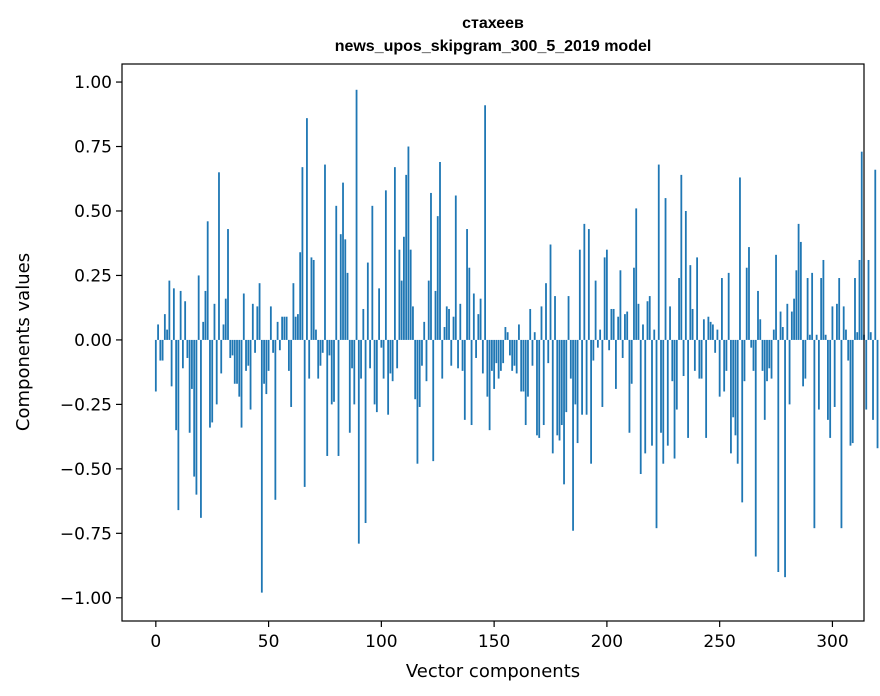 This screenshot has width=880, height=696. What do you see at coordinates (493, 46) in the screenshot?
I see `chart-subtitle: news_upos_skipgram_300_5_2019 model` at bounding box center [493, 46].